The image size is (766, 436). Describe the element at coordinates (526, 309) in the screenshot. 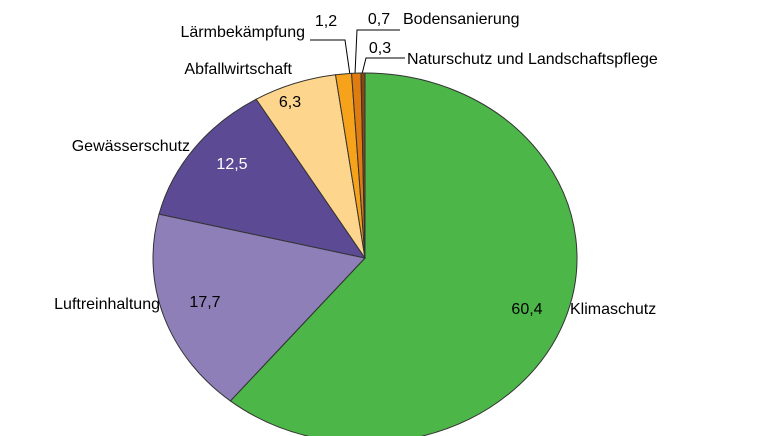

I see `value-label: 60,4` at that location.